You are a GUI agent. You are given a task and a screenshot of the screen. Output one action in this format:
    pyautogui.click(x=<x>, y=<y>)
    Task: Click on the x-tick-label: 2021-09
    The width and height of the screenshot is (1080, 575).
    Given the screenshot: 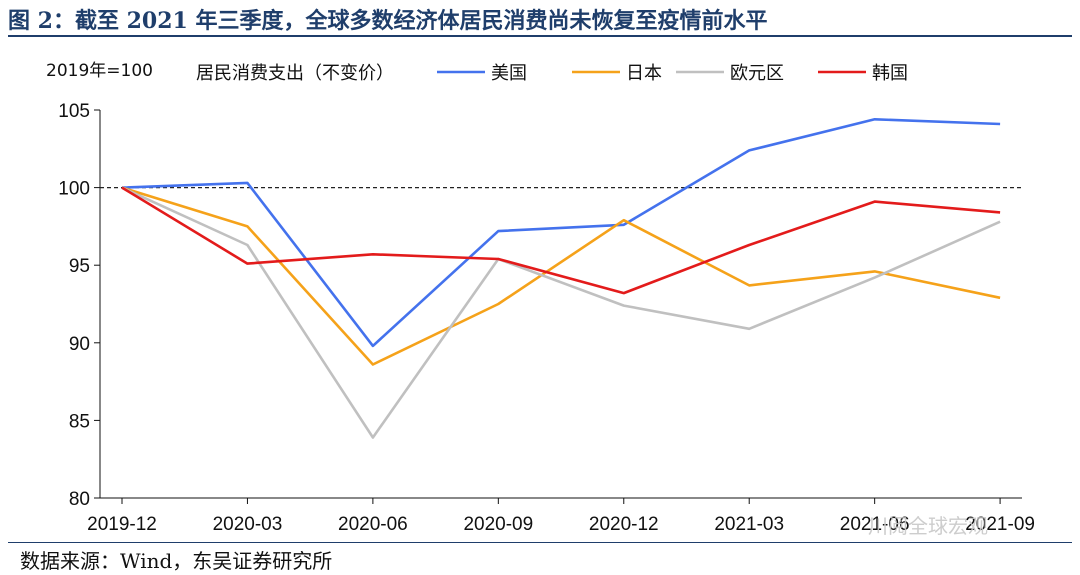 What is the action you would take?
    pyautogui.click(x=1000, y=524)
    